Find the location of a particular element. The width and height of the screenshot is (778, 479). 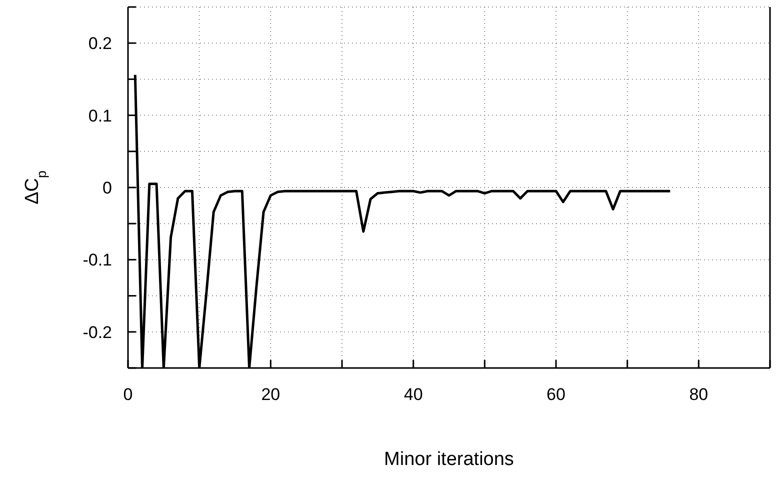

y-tick-label: 0.1 is located at coordinates (100, 116).